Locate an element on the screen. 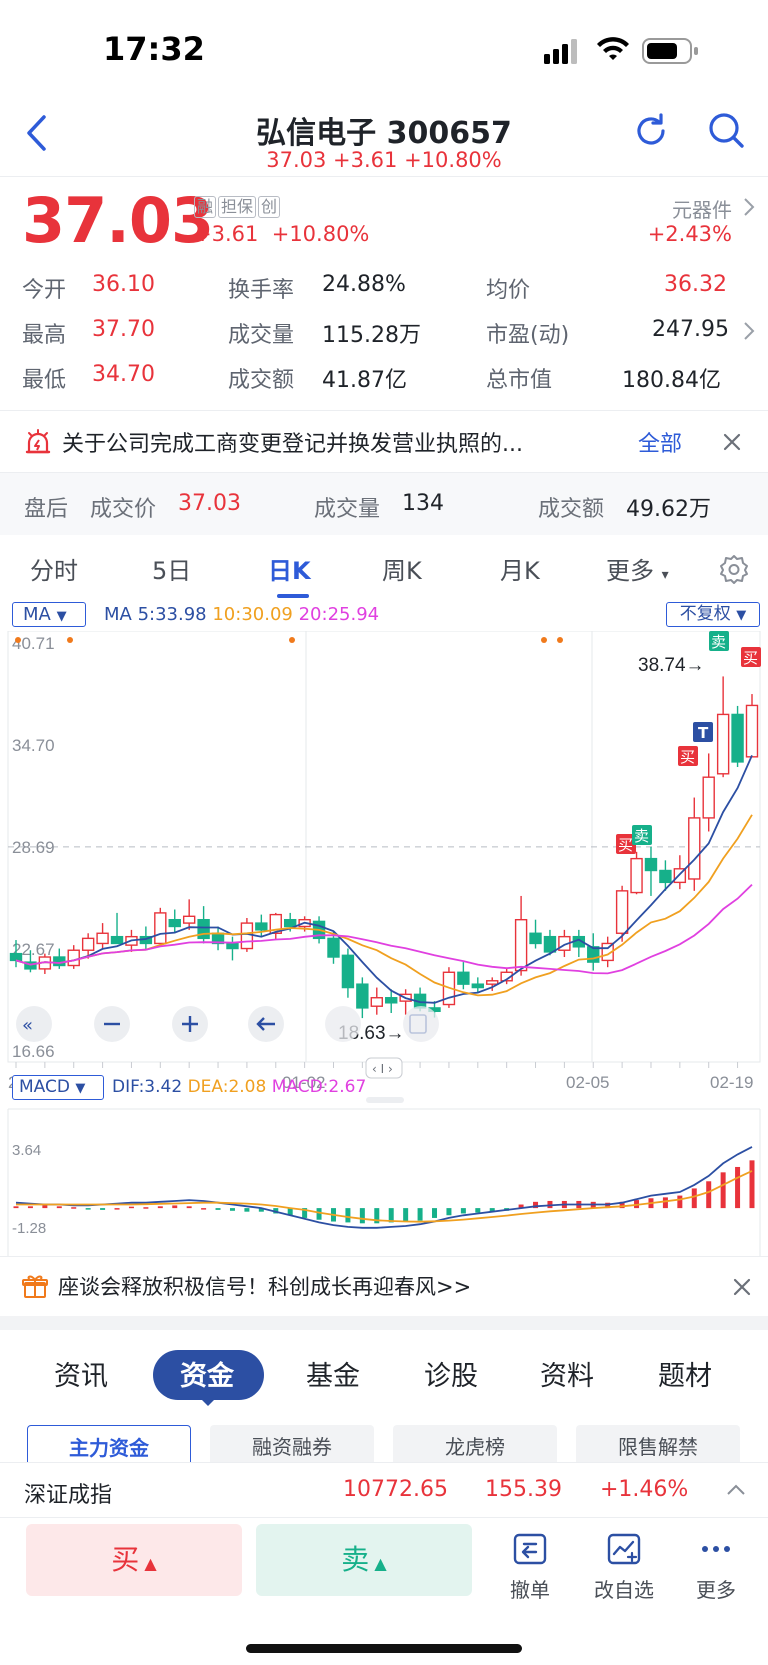 The height and width of the screenshot is (1665, 768). tab-intraday: 分时 is located at coordinates (54, 571).